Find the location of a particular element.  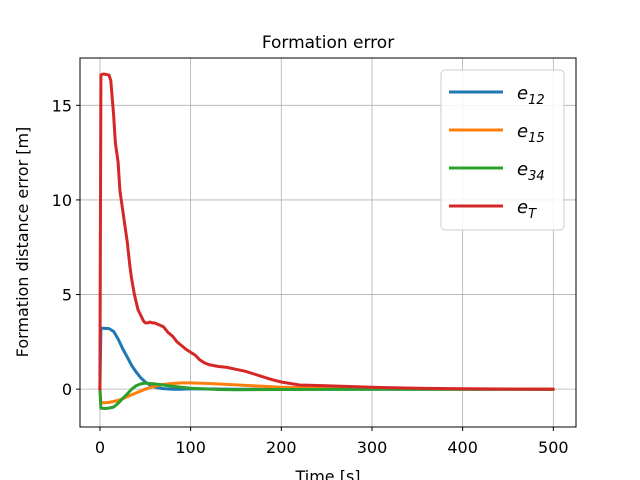

y-tick-label: 10 is located at coordinates (62, 200).